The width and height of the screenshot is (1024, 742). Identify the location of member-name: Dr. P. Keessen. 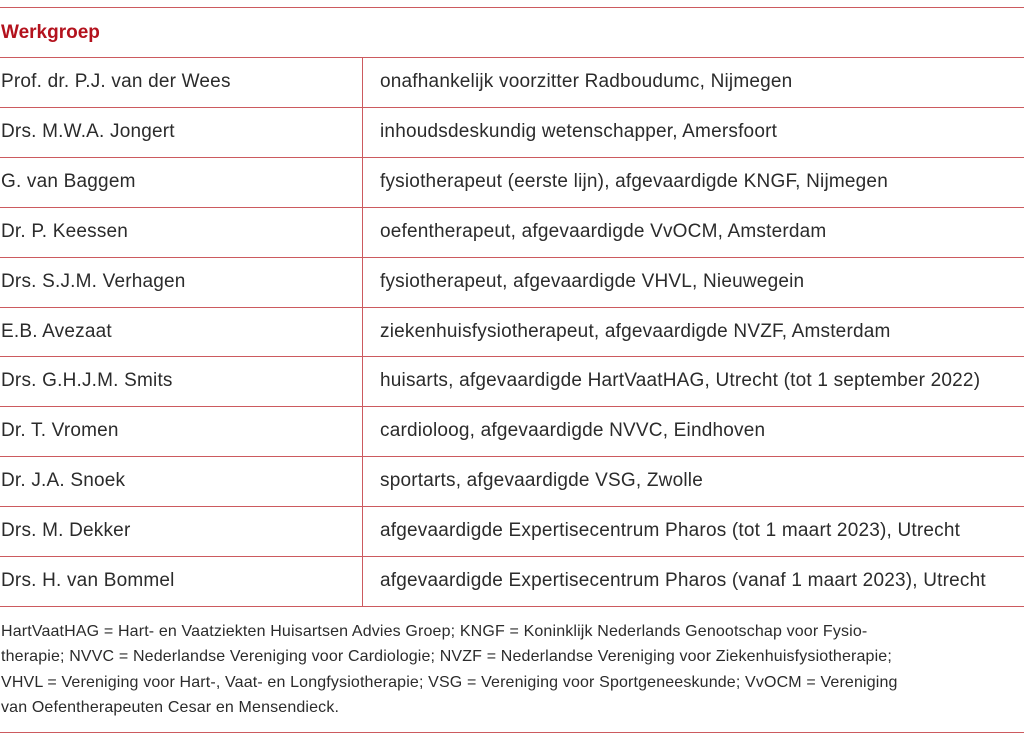
(65, 231).